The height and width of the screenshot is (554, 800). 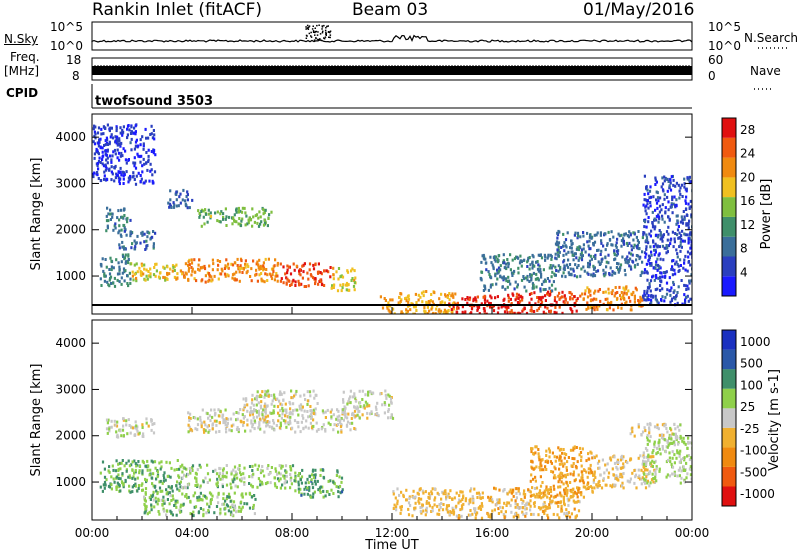 What do you see at coordinates (36, 214) in the screenshot?
I see `power-ylabel: Slant Range [km]` at bounding box center [36, 214].